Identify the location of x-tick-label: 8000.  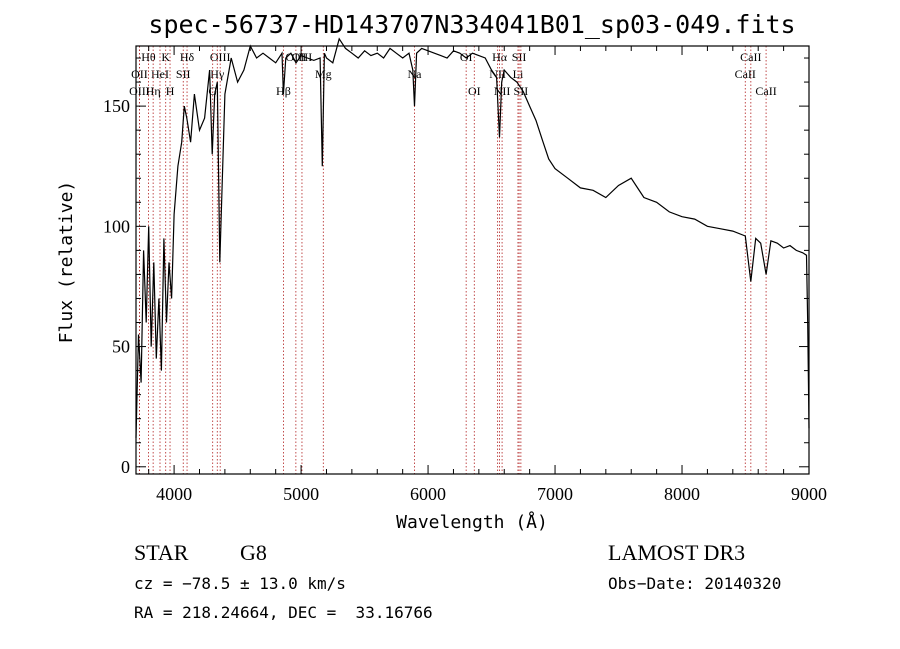
(682, 494).